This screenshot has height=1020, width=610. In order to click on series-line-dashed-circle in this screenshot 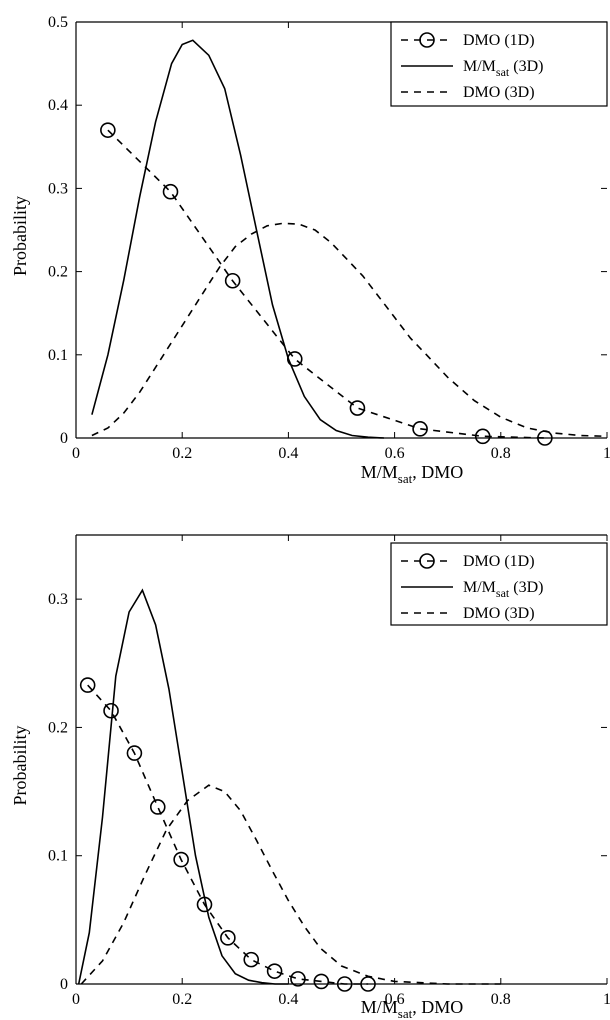, I will do `click(228, 834)`.